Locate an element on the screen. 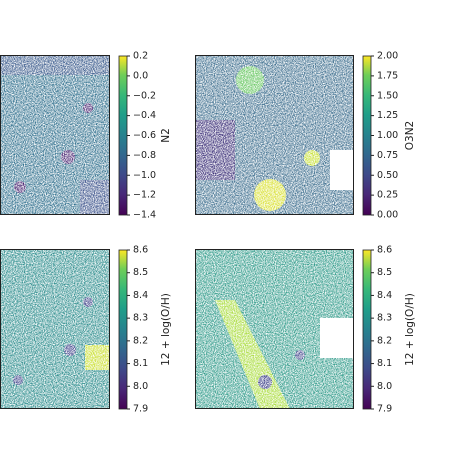  colorbar-tick-label: −0.8 is located at coordinates (144, 155).